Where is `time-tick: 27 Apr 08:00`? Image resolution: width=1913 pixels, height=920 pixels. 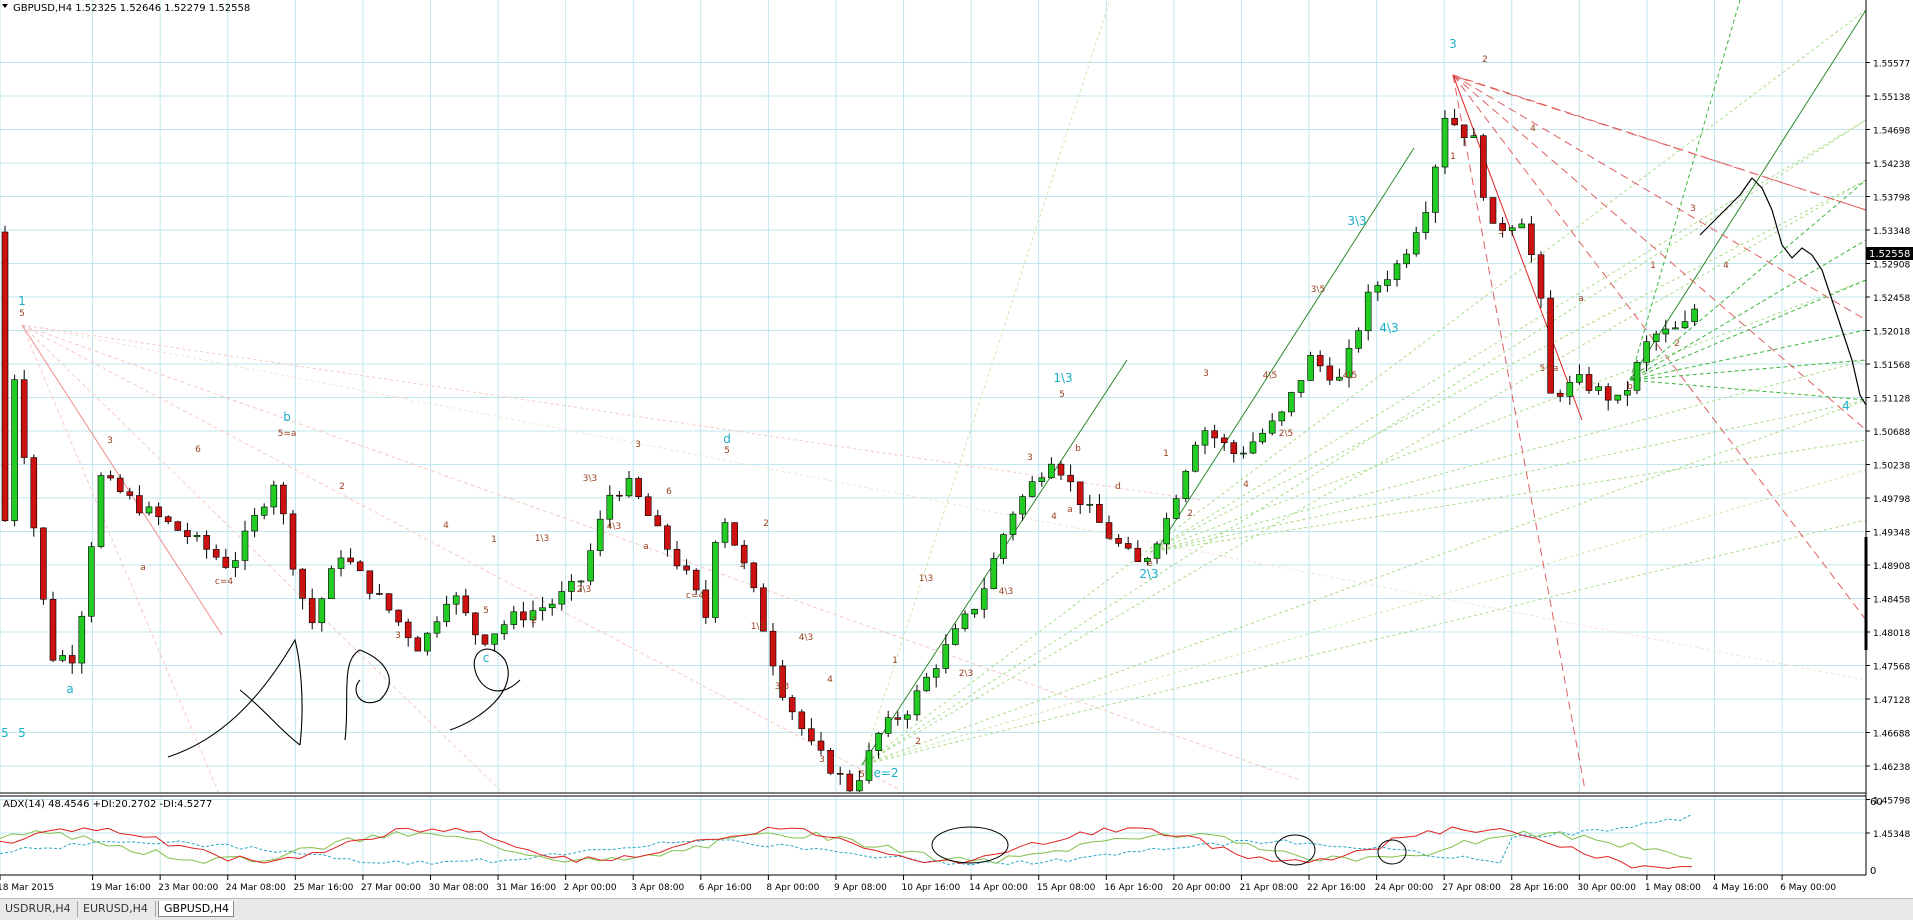 time-tick: 27 Apr 08:00 is located at coordinates (1471, 888).